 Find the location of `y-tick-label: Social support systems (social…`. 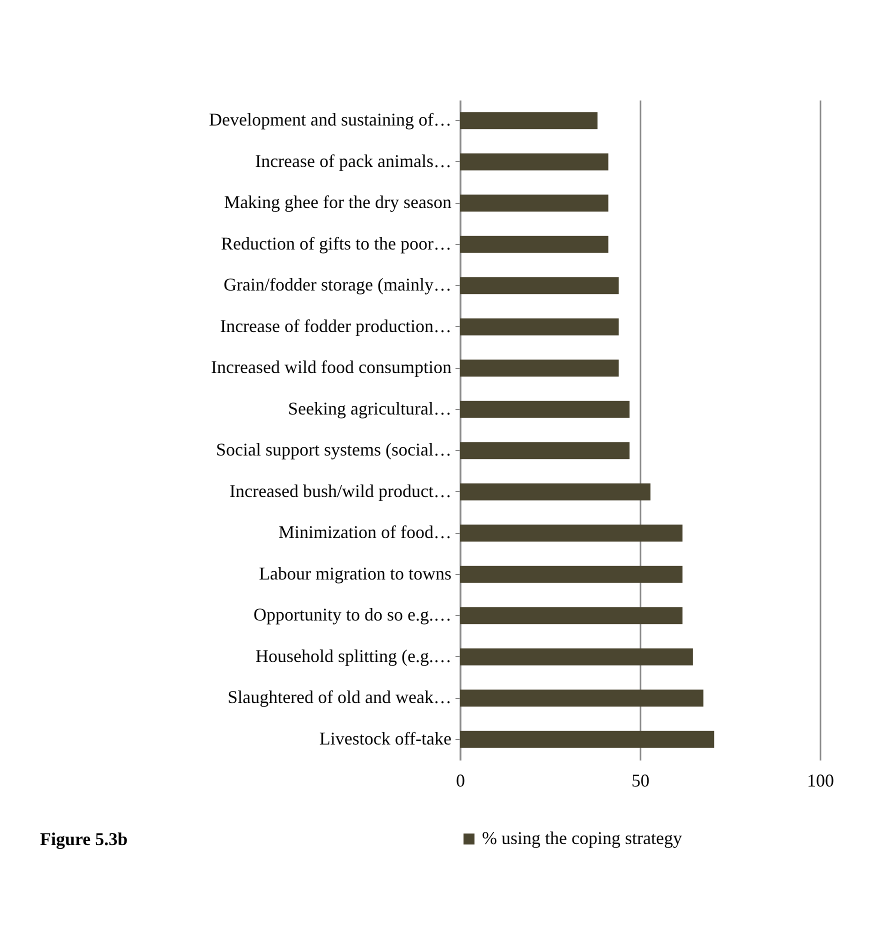

y-tick-label: Social support systems (social… is located at coordinates (334, 450).